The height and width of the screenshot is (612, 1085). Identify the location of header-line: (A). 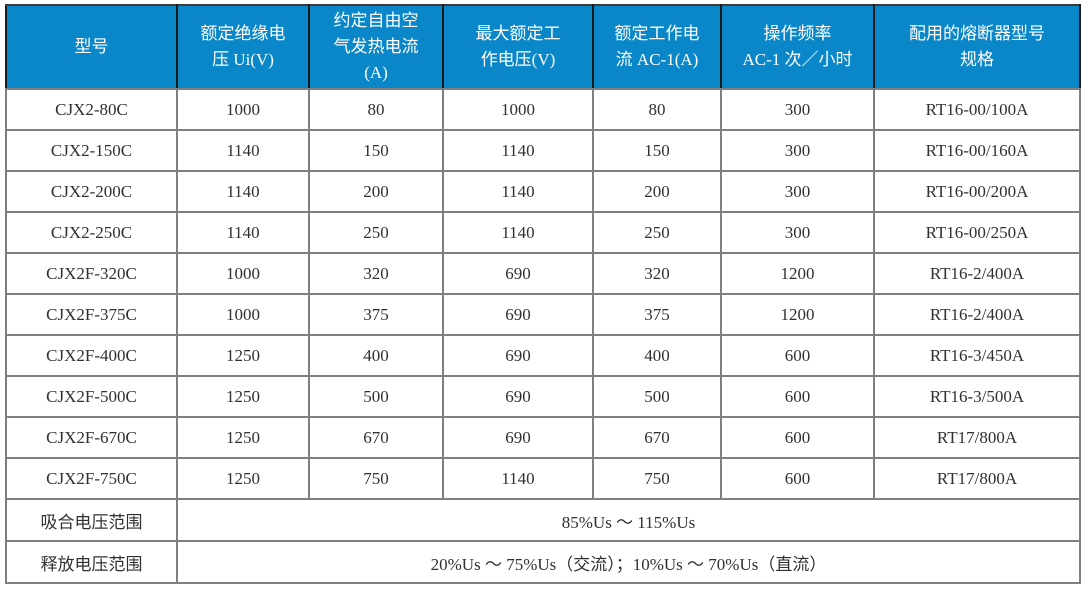
(376, 72).